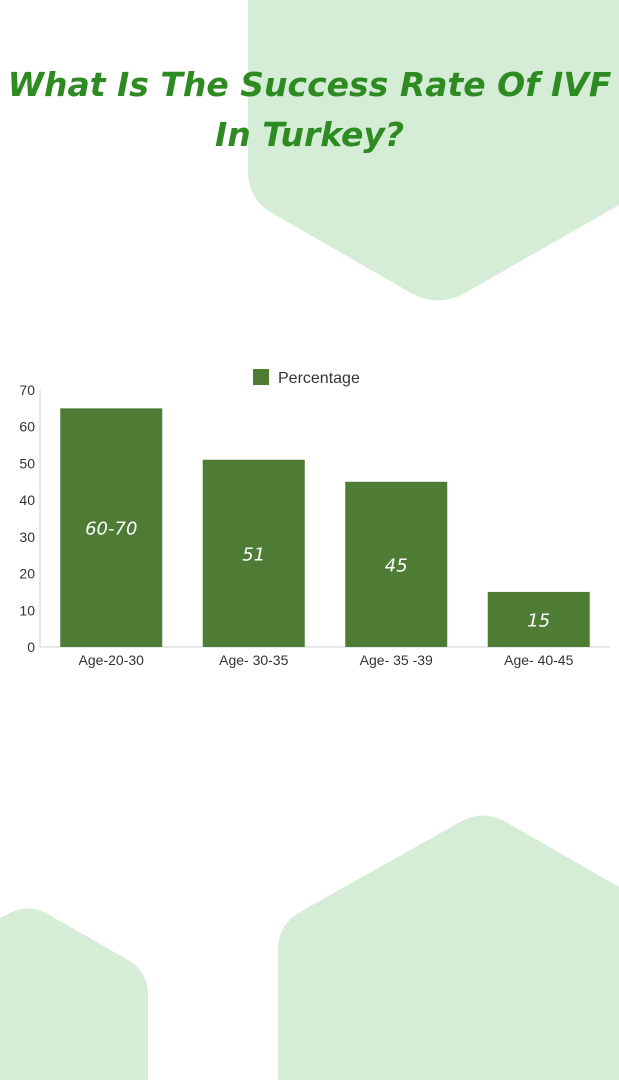  What do you see at coordinates (27, 518) in the screenshot?
I see `y-axis-ticks: 0 10 20 30 40 50 60 70` at bounding box center [27, 518].